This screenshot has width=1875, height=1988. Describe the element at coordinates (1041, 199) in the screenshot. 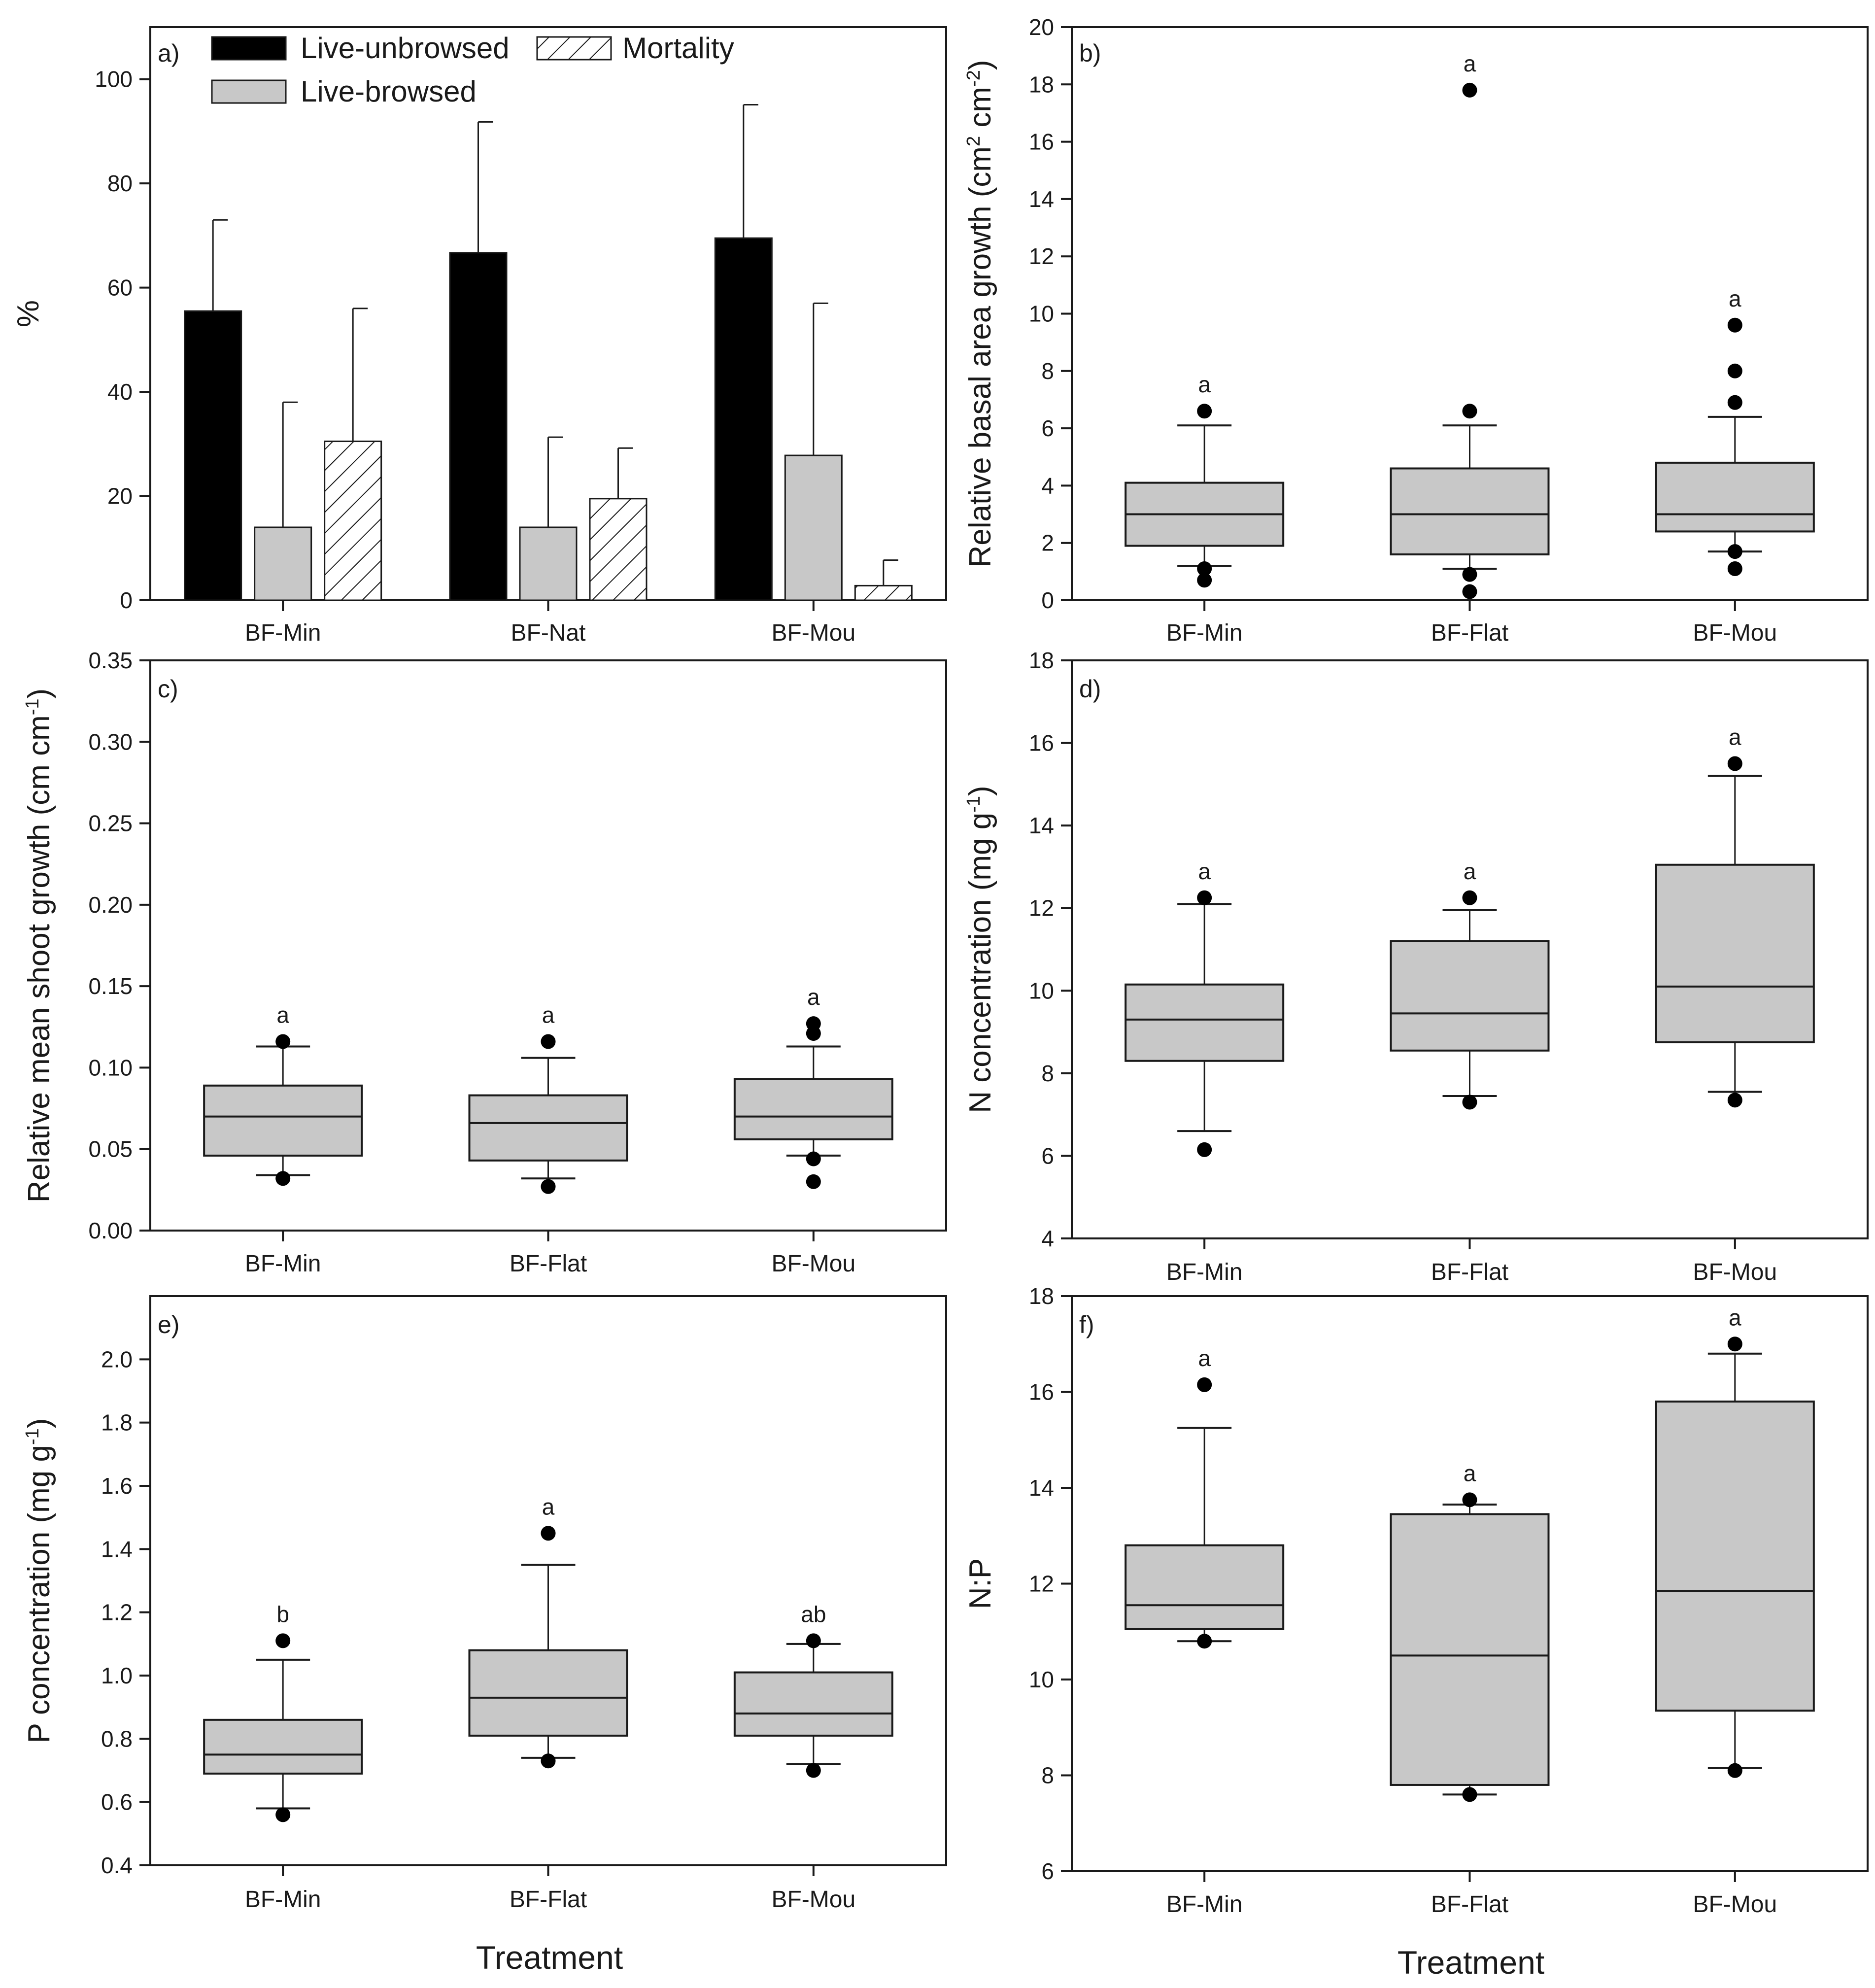

I see `y-tick-label: 14` at that location.